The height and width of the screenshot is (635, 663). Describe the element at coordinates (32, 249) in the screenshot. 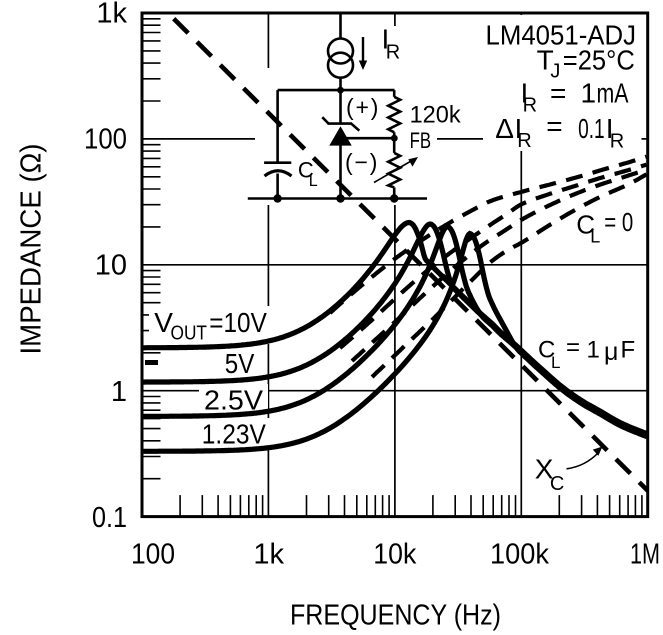

I see `svg-text: IMPEDANCE (Ω)` at that location.